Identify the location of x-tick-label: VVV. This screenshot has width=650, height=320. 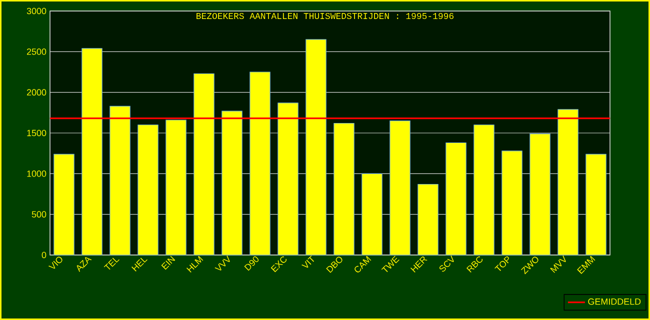
(222, 263).